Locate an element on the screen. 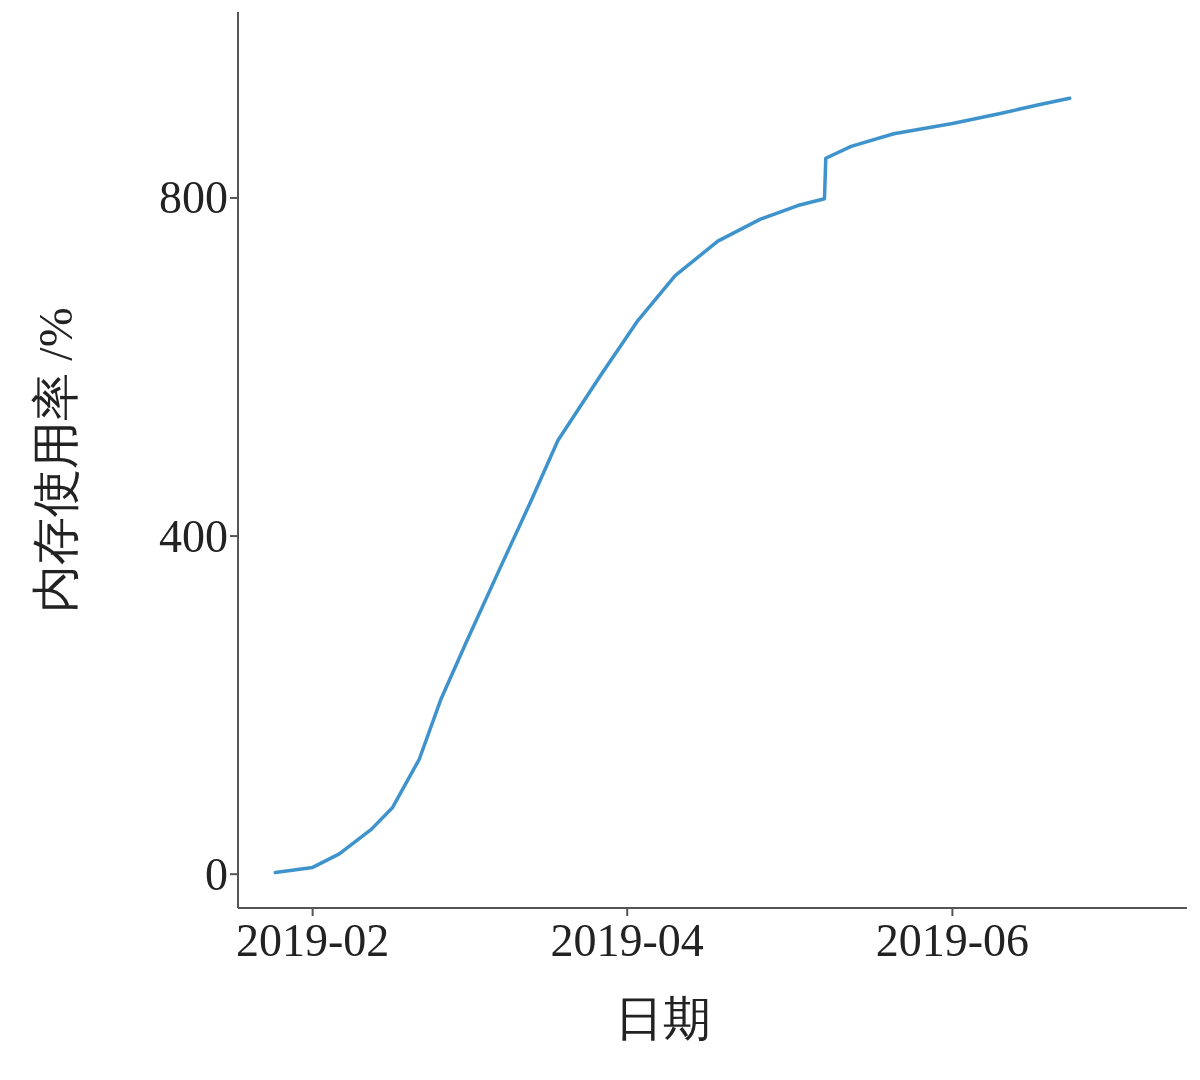 The width and height of the screenshot is (1200, 1080). y-tick-label: 400 is located at coordinates (193, 536).